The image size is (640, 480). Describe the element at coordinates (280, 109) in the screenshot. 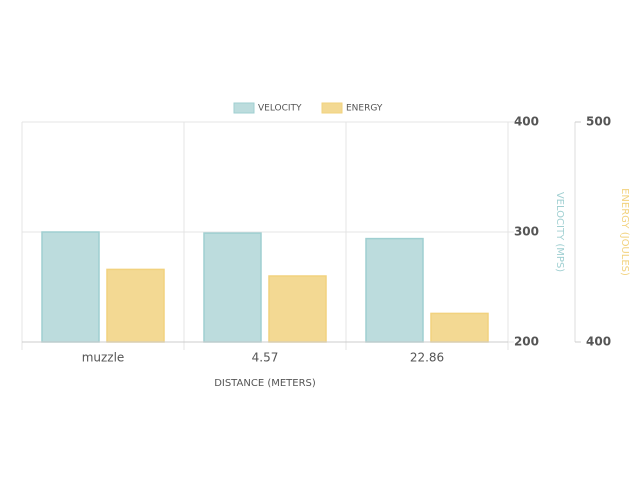

I see `legend-label: VELOCITY` at that location.